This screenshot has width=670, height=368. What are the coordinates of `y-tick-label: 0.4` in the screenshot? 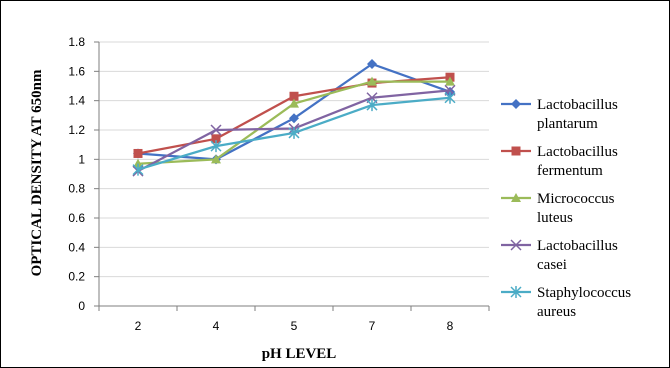 It's located at (76, 247).